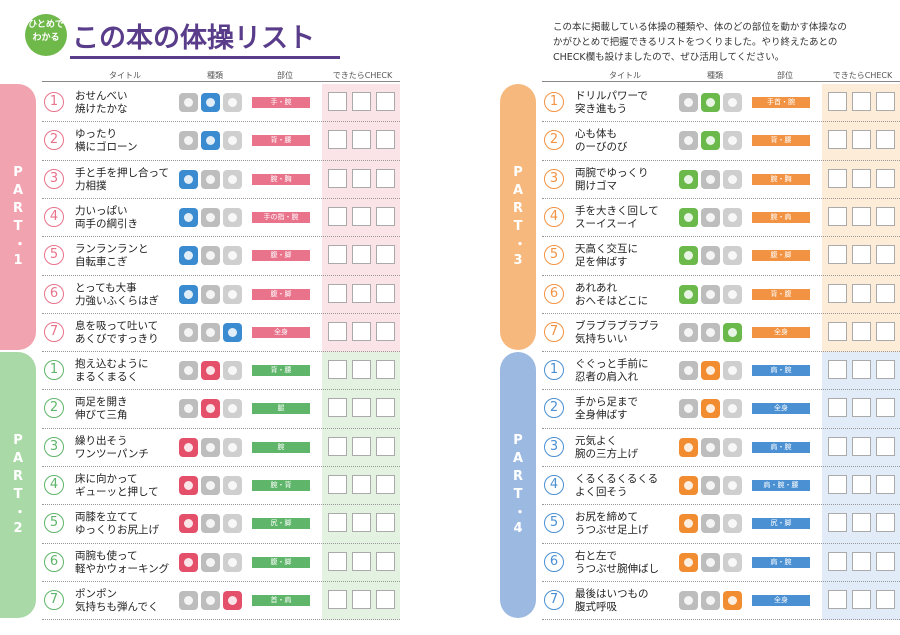 The image size is (900, 635). I want to click on title-line: おへそはどこに, so click(612, 300).